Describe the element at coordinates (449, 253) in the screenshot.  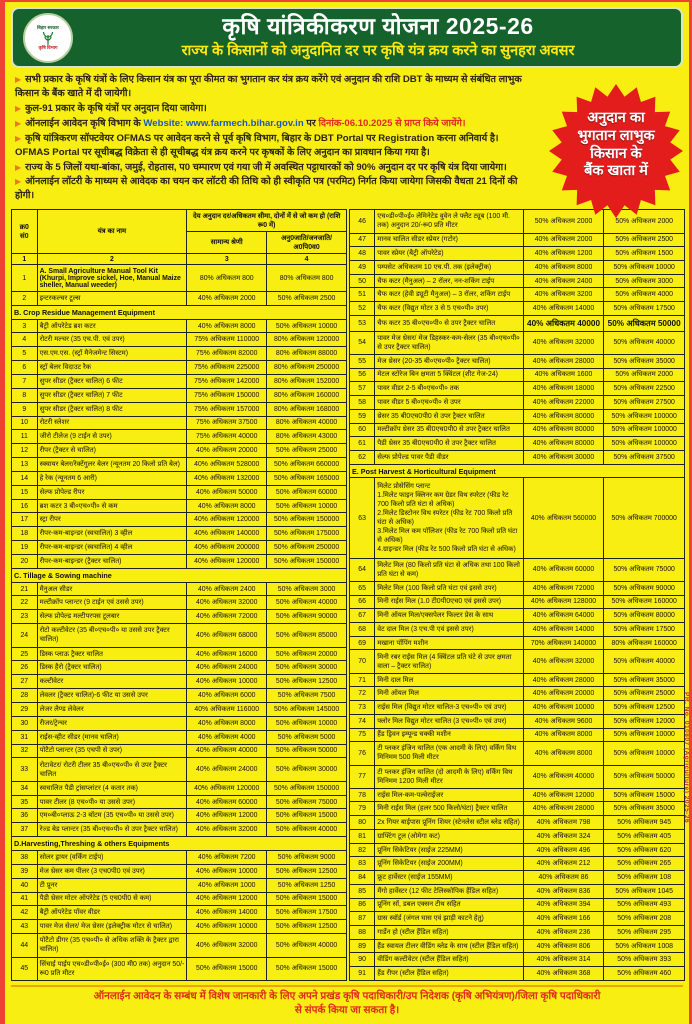
I see `col-name: पावर स्प्रेयर (बैट्री ऑपरेटेड)` at that location.